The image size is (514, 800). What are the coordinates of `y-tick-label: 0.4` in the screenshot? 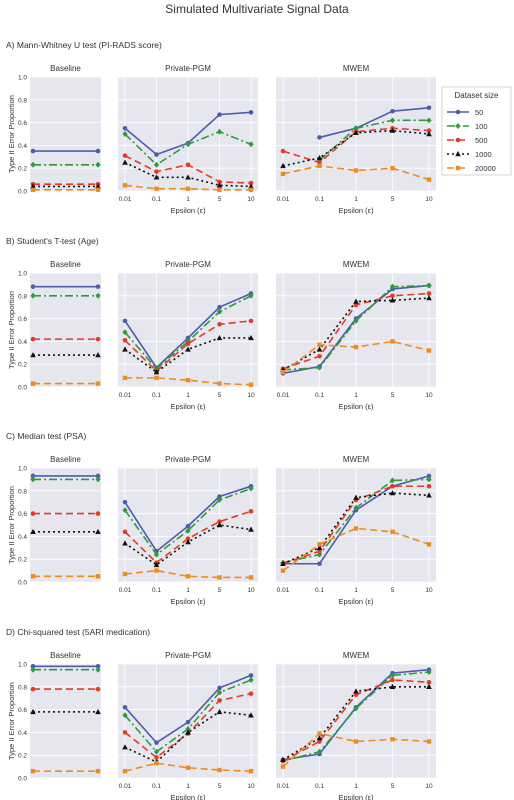 It's located at (22, 146).